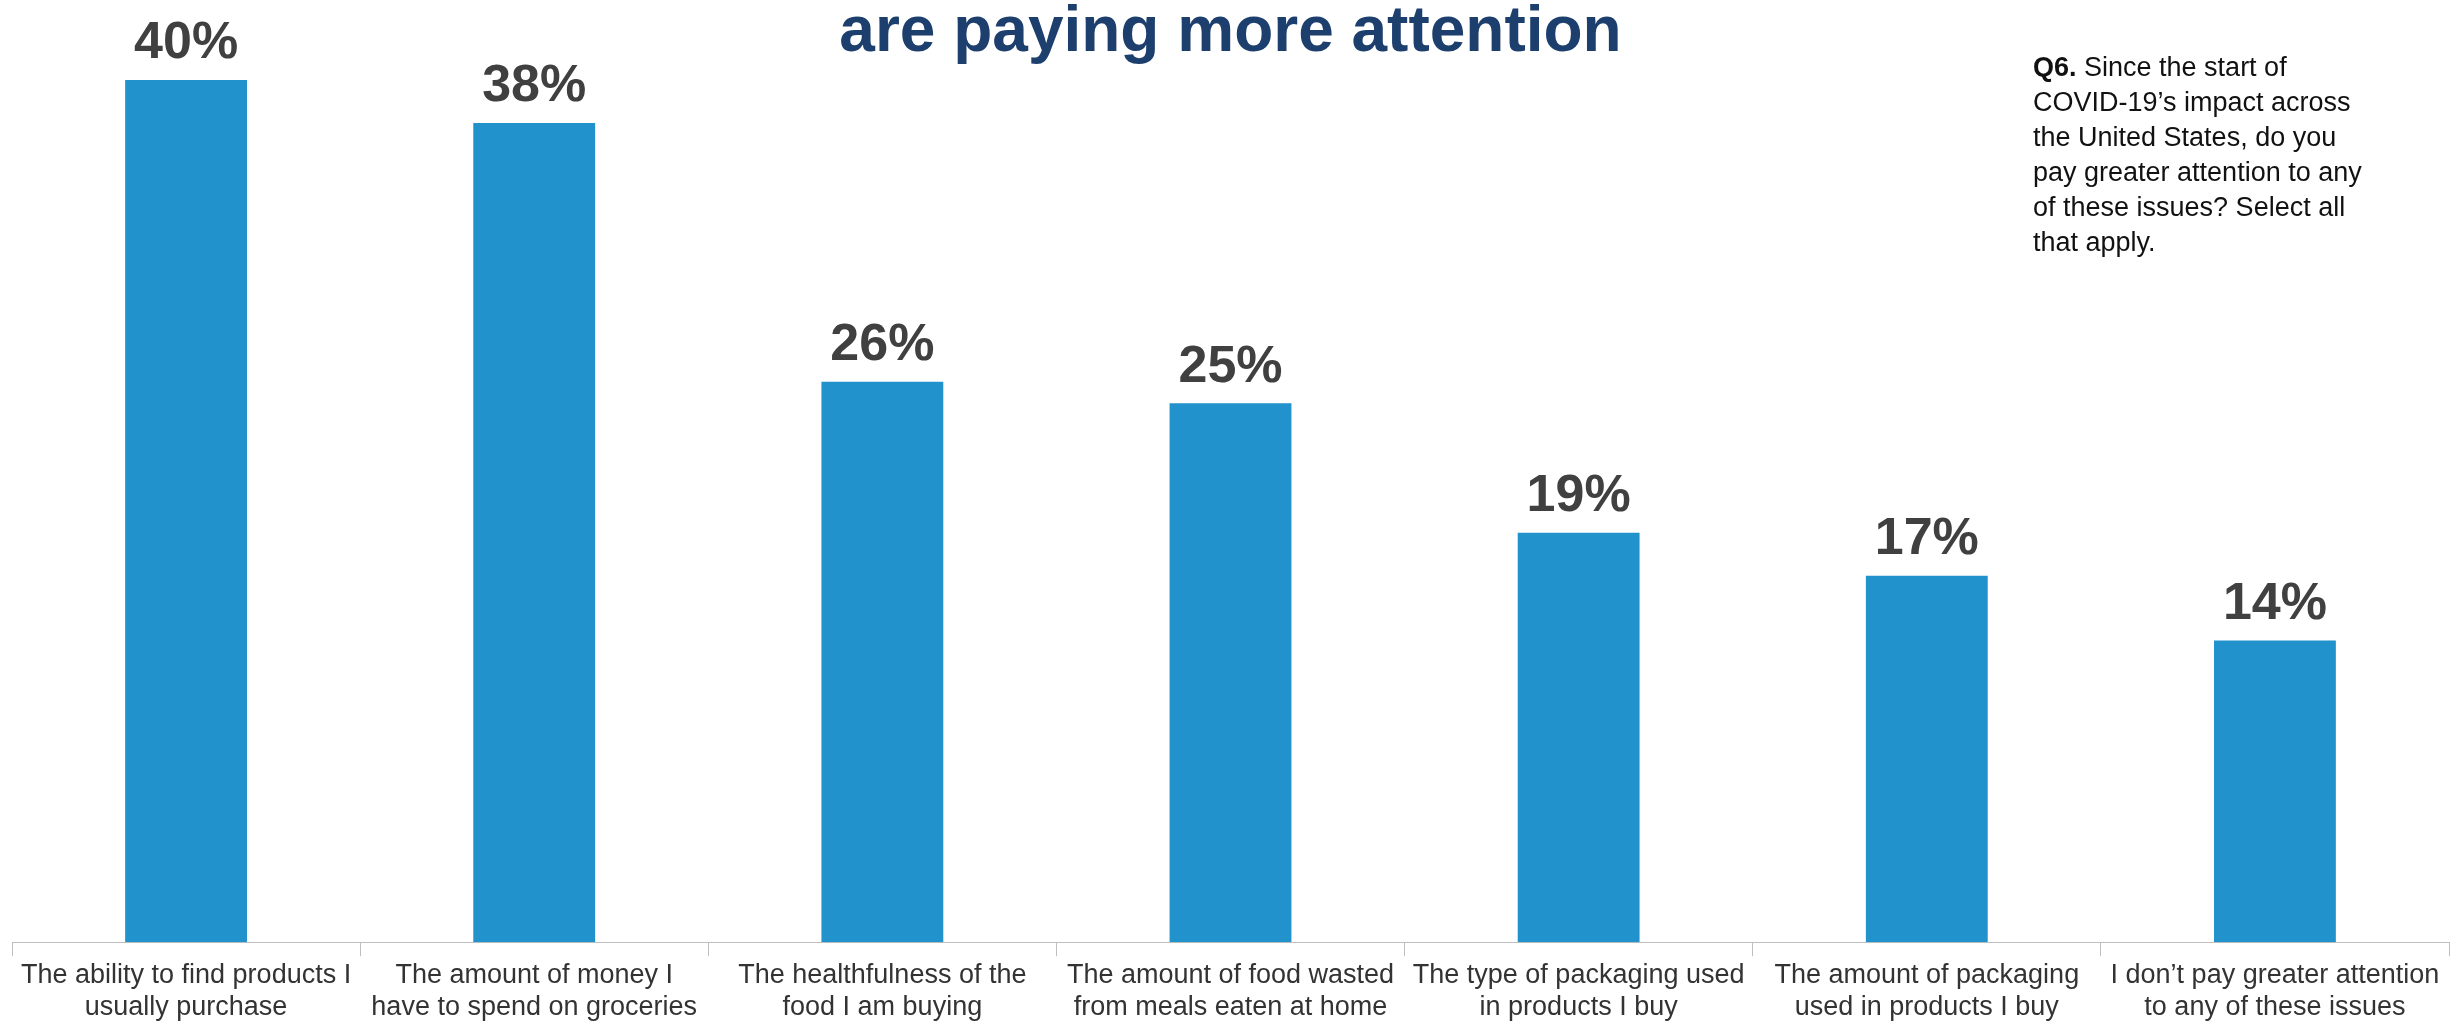 The image size is (2461, 1033). Describe the element at coordinates (882, 342) in the screenshot. I see `data-label: 26%` at that location.